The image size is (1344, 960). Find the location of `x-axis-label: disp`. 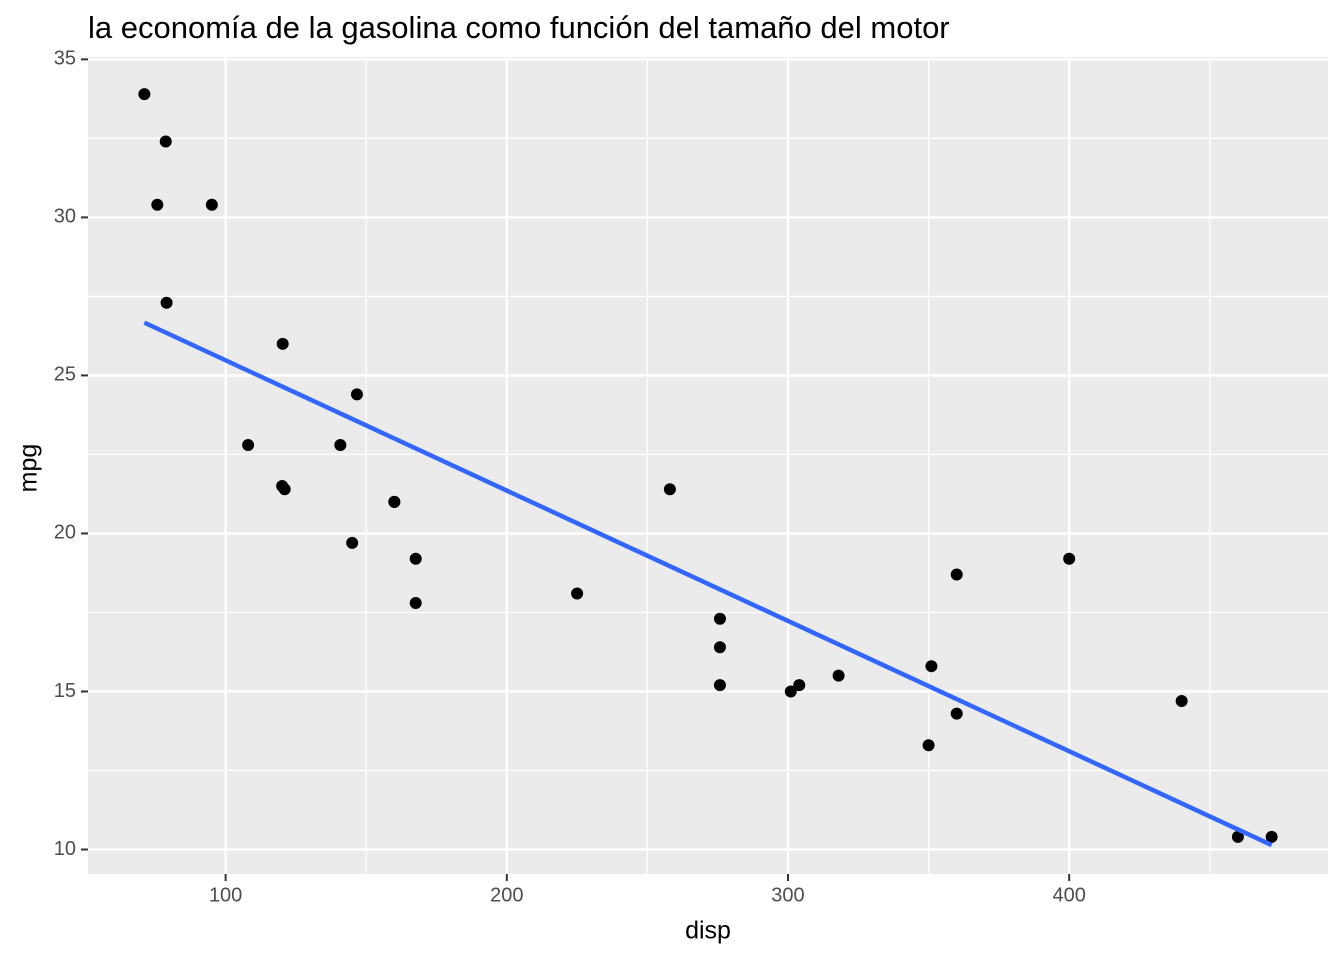

x-axis-label: disp is located at coordinates (708, 931).